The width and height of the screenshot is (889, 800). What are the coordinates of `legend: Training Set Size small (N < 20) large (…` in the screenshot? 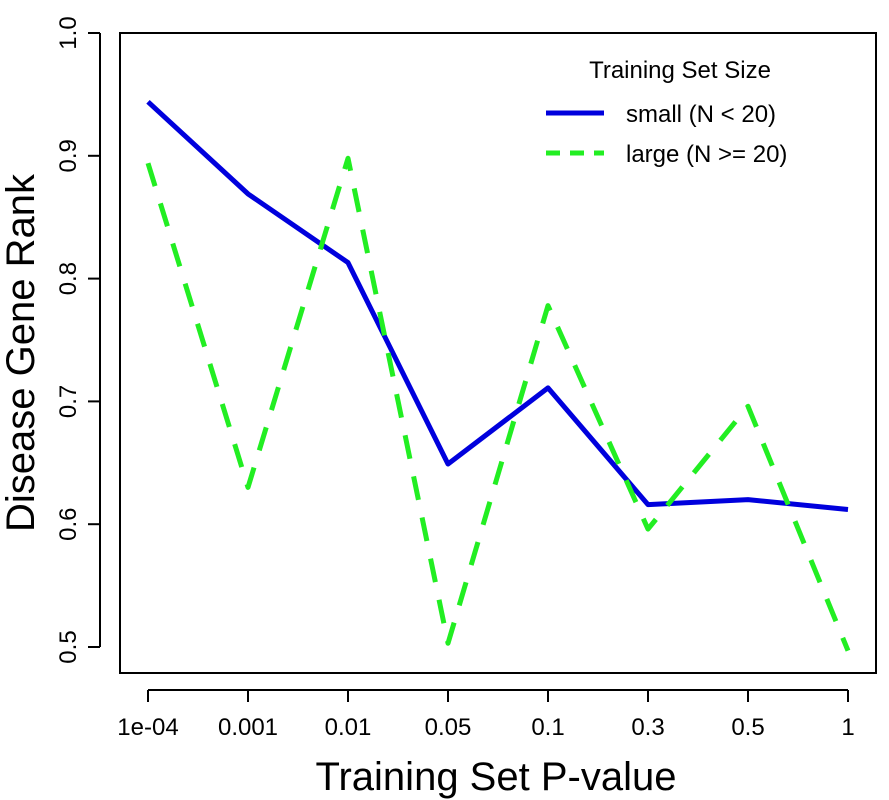 It's located at (666, 112).